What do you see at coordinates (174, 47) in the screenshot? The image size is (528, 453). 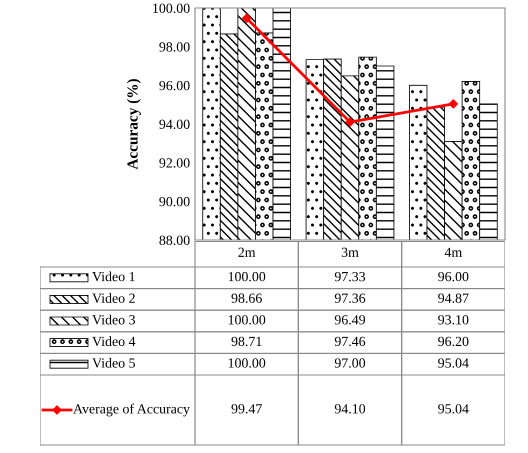 I see `y-tick-label: 98.00` at bounding box center [174, 47].